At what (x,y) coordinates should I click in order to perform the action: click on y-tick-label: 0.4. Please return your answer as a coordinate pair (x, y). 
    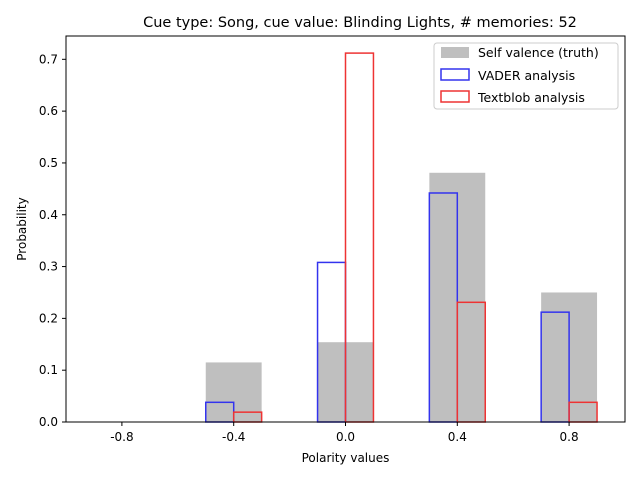
    Looking at the image, I should click on (48, 215).